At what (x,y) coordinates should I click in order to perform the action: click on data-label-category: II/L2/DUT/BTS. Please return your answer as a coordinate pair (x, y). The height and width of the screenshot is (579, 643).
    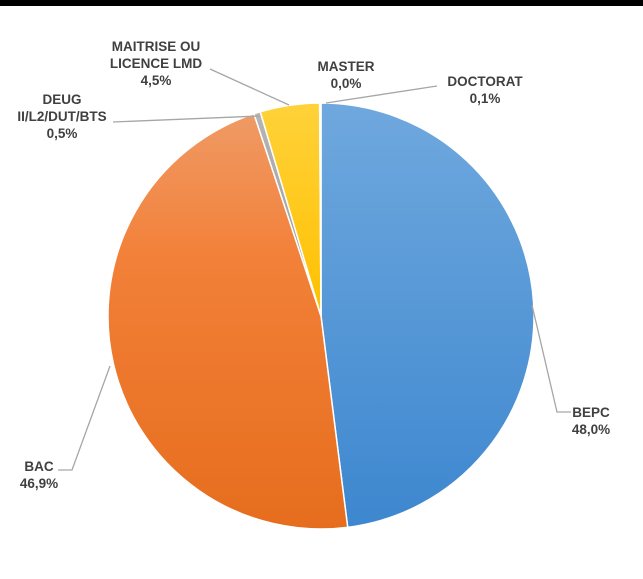
    Looking at the image, I should click on (61, 116).